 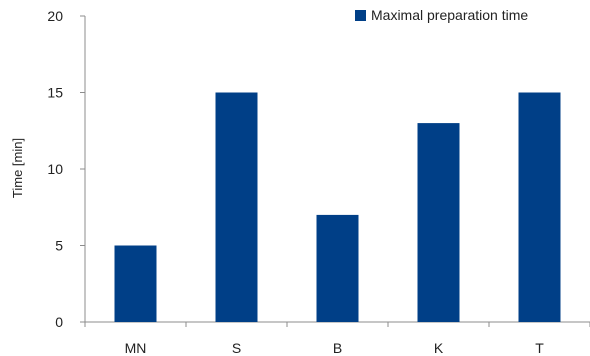 What do you see at coordinates (539, 207) in the screenshot?
I see `bar-t` at bounding box center [539, 207].